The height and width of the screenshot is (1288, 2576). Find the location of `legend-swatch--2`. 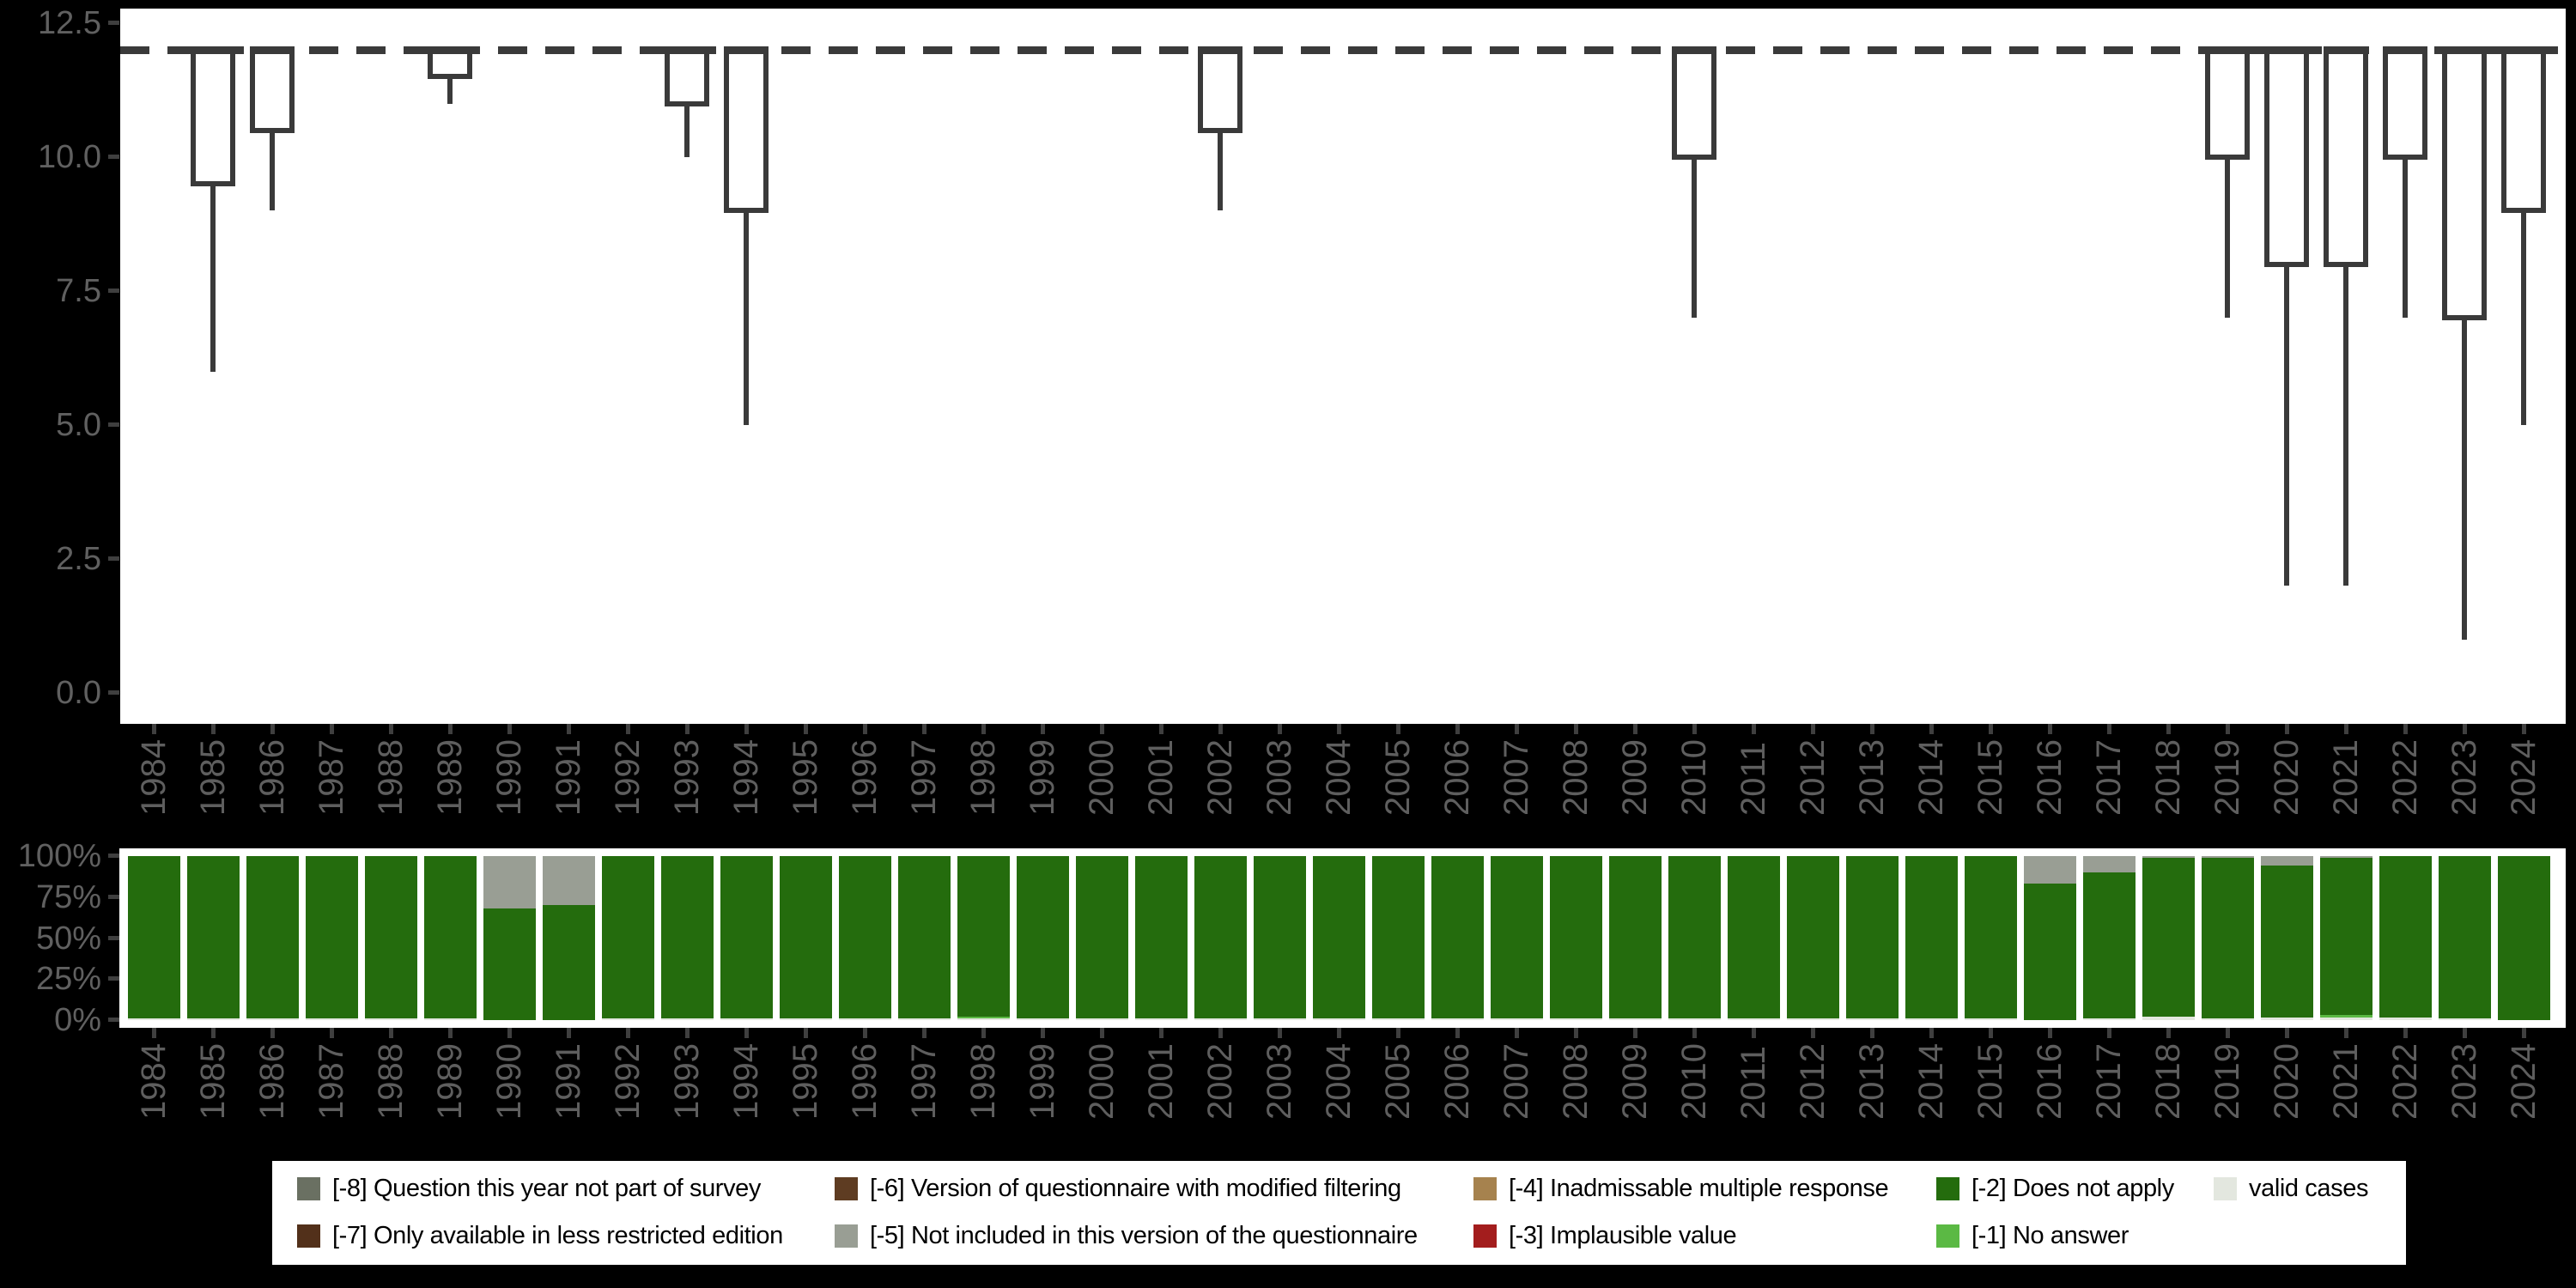

legend-swatch--2 is located at coordinates (1947, 1188).